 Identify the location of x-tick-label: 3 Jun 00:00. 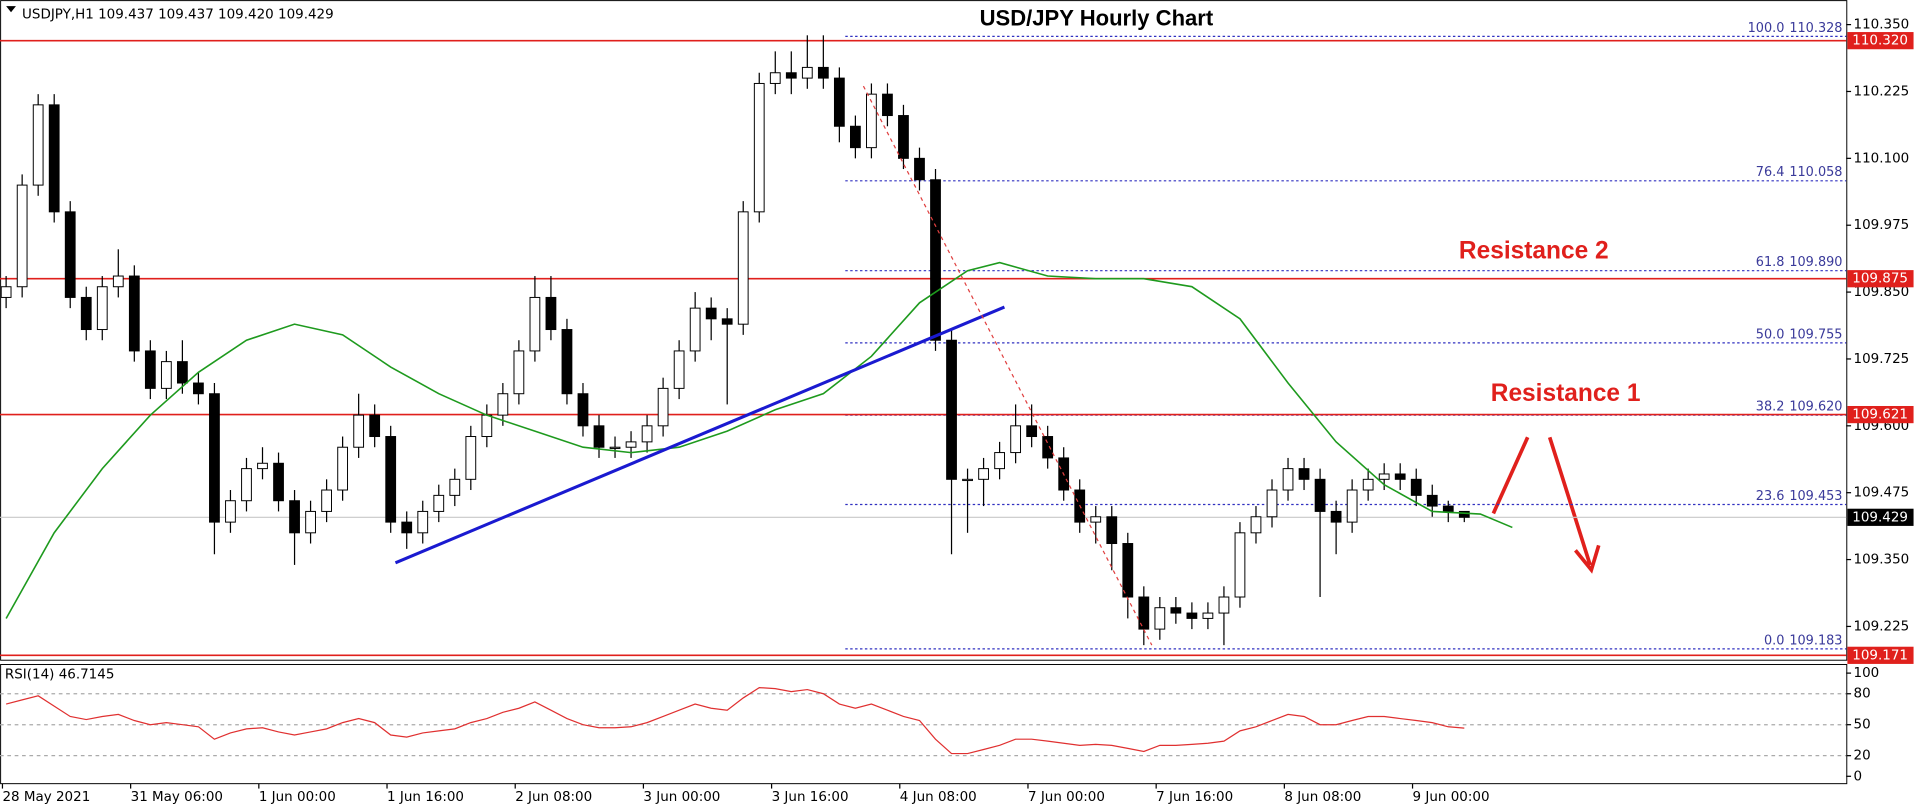
(681, 797).